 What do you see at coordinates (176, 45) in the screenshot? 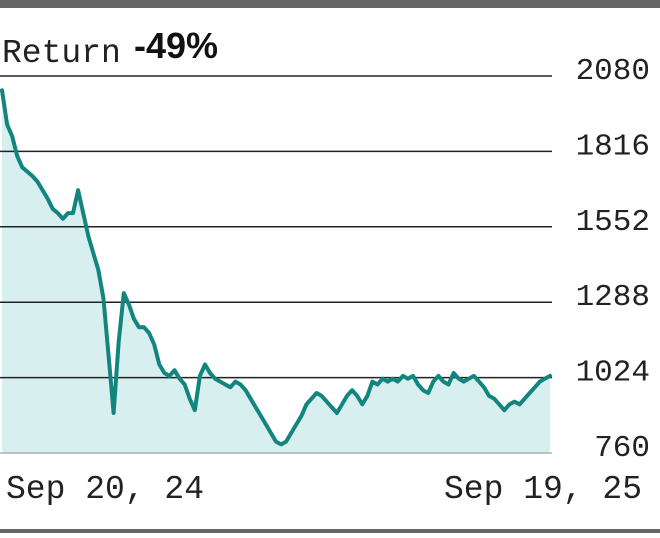
I see `return-value: -49%` at bounding box center [176, 45].